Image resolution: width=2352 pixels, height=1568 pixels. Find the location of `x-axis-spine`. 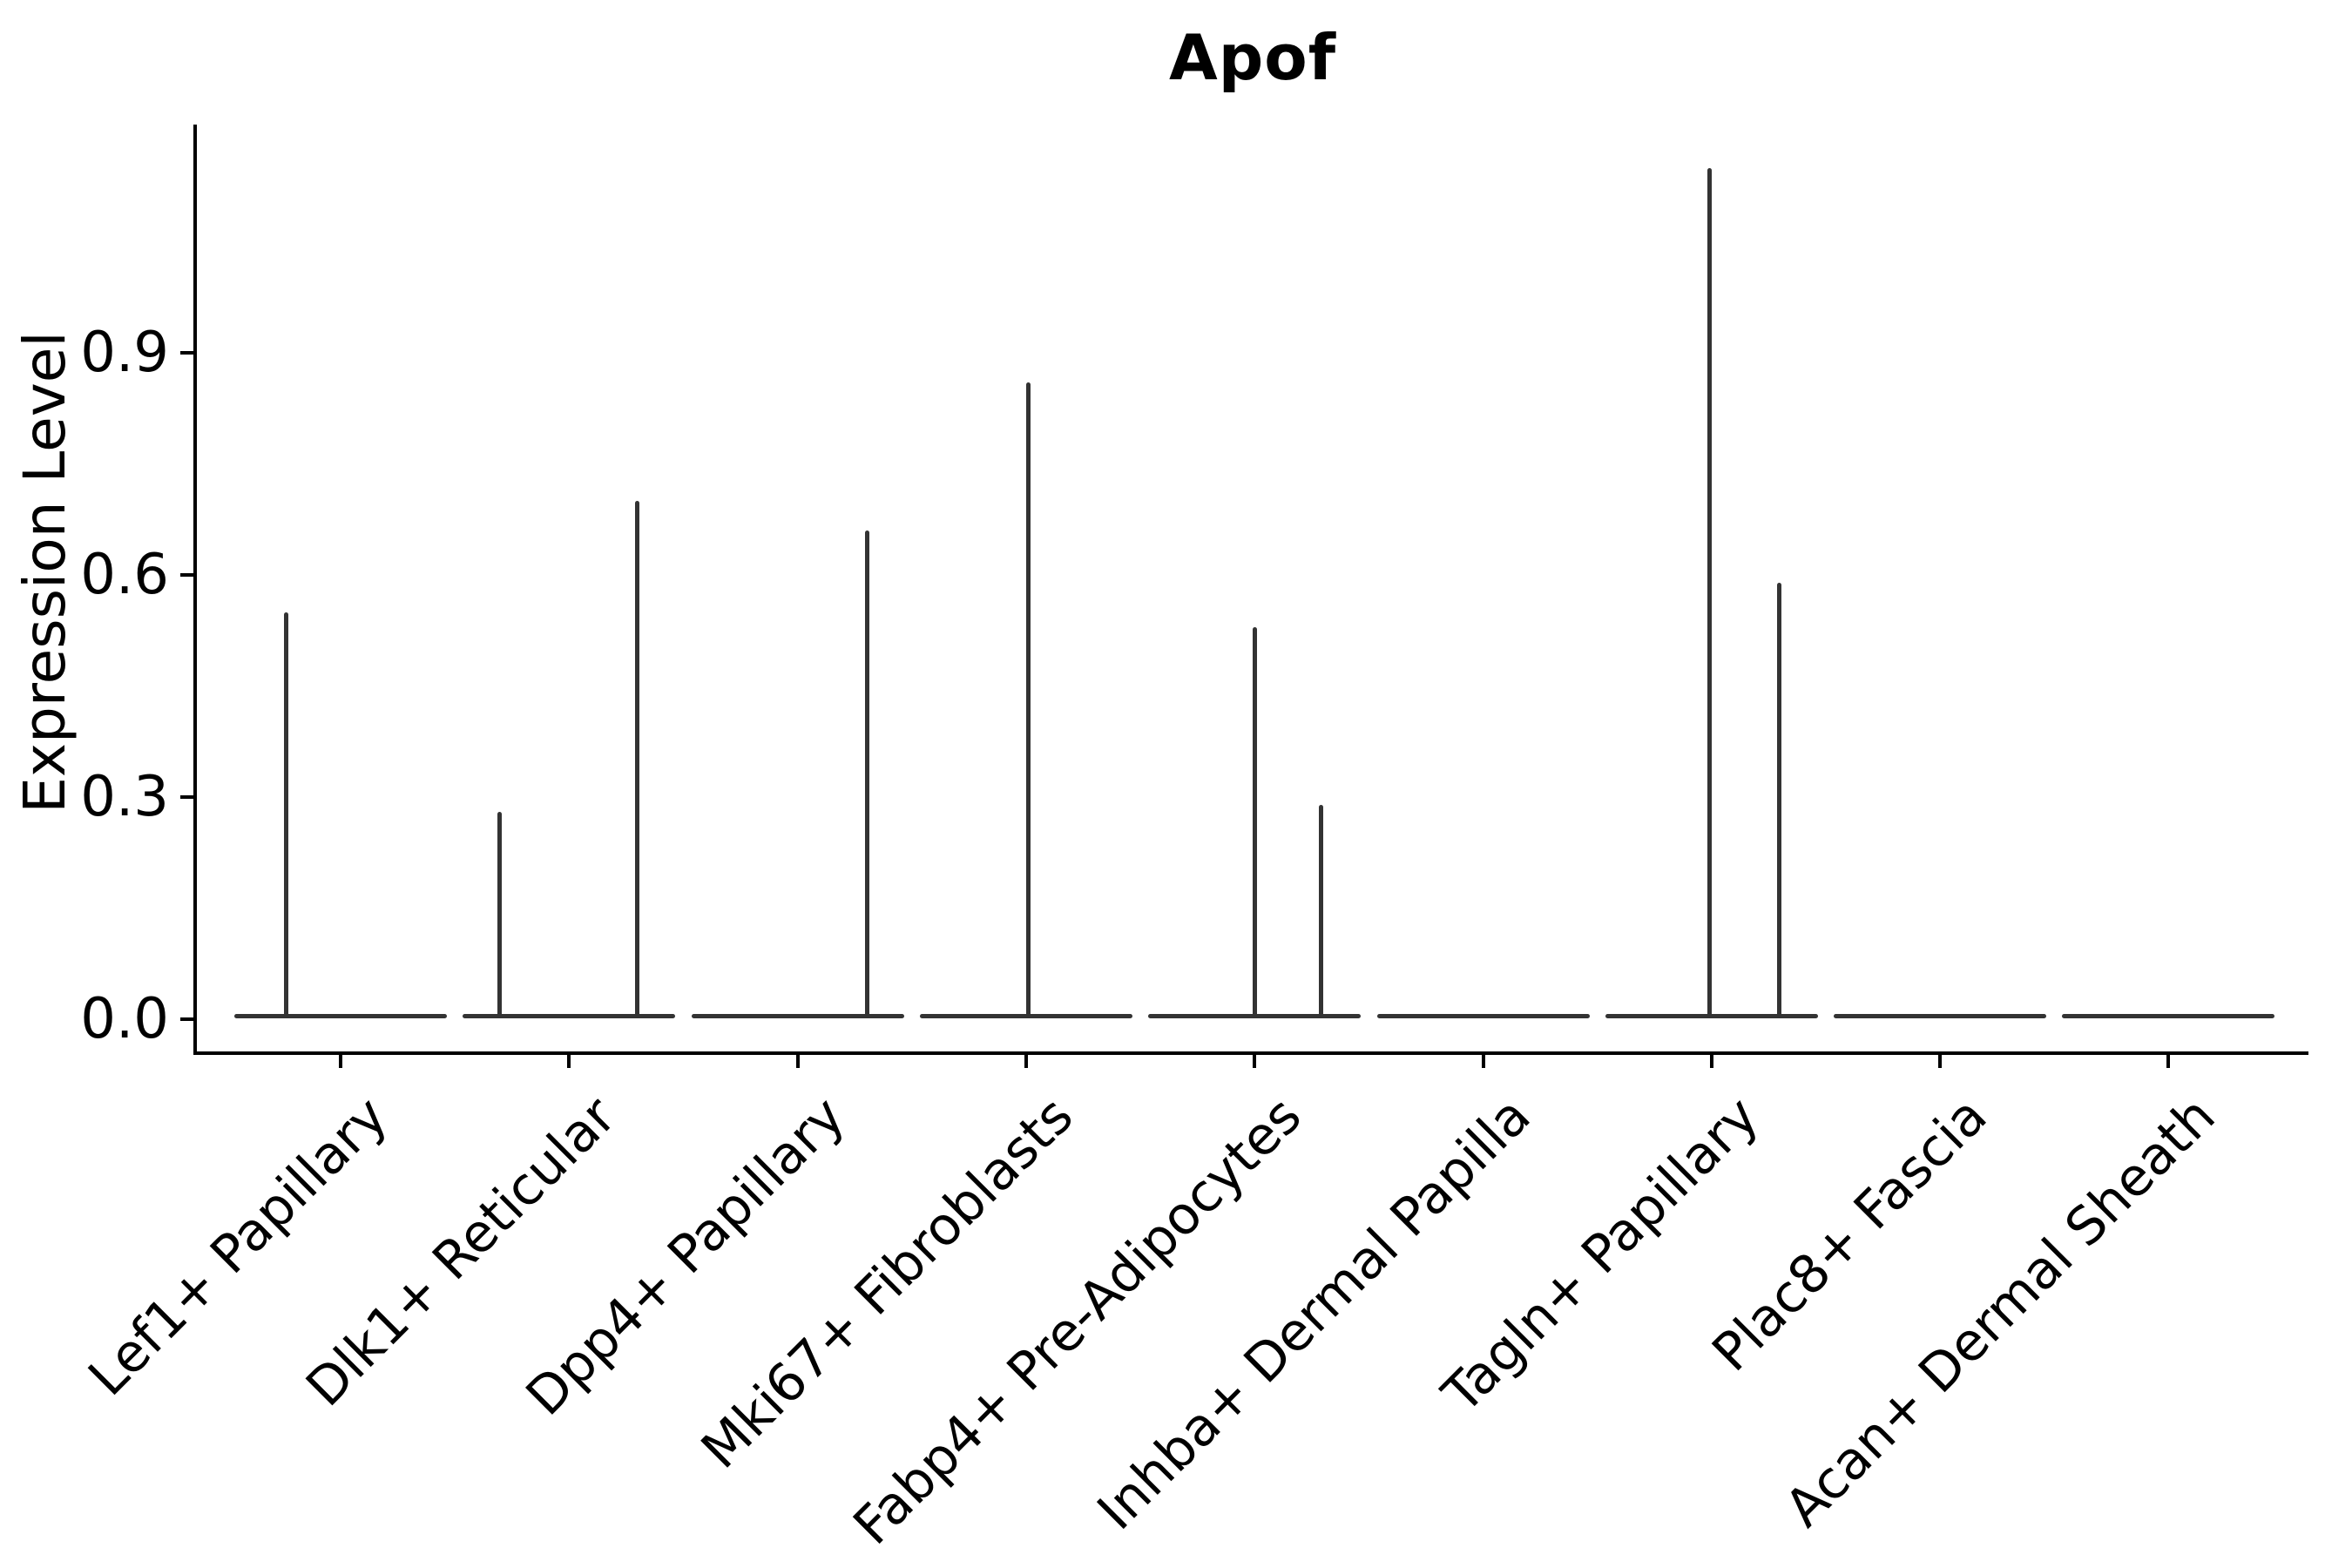

x-axis-spine is located at coordinates (1250, 1053).